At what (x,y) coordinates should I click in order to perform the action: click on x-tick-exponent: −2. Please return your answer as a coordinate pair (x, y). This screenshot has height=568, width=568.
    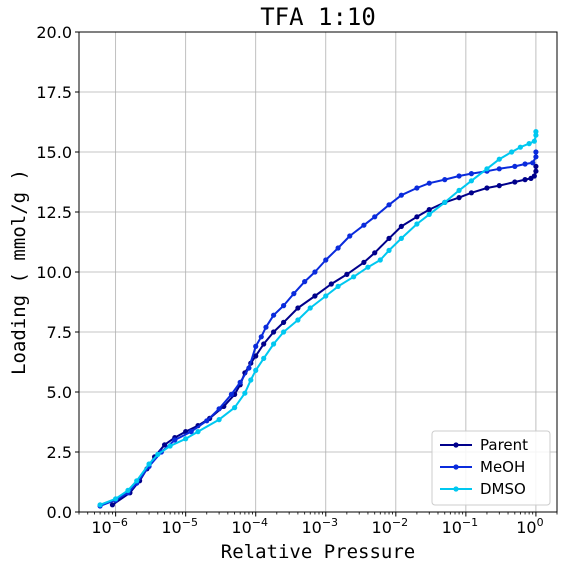
    Looking at the image, I should click on (400, 522).